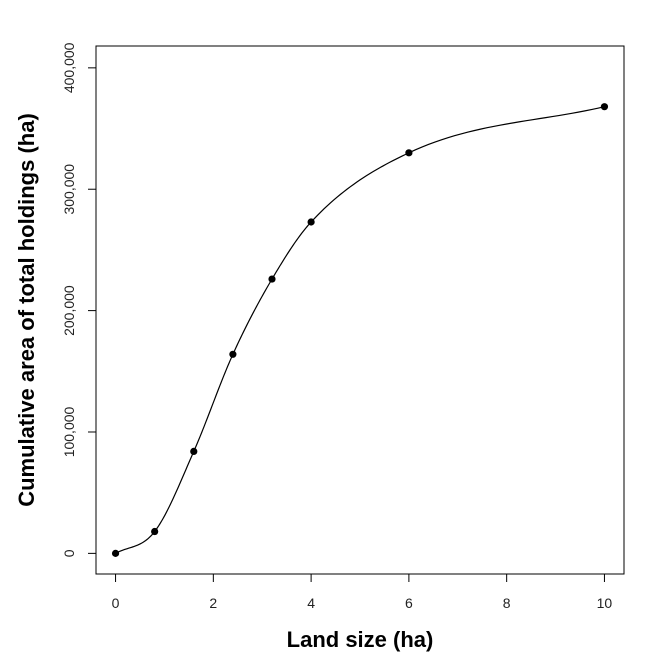 This screenshot has height=671, width=672. Describe the element at coordinates (69, 310) in the screenshot. I see `y-tick-label: 200,000` at that location.